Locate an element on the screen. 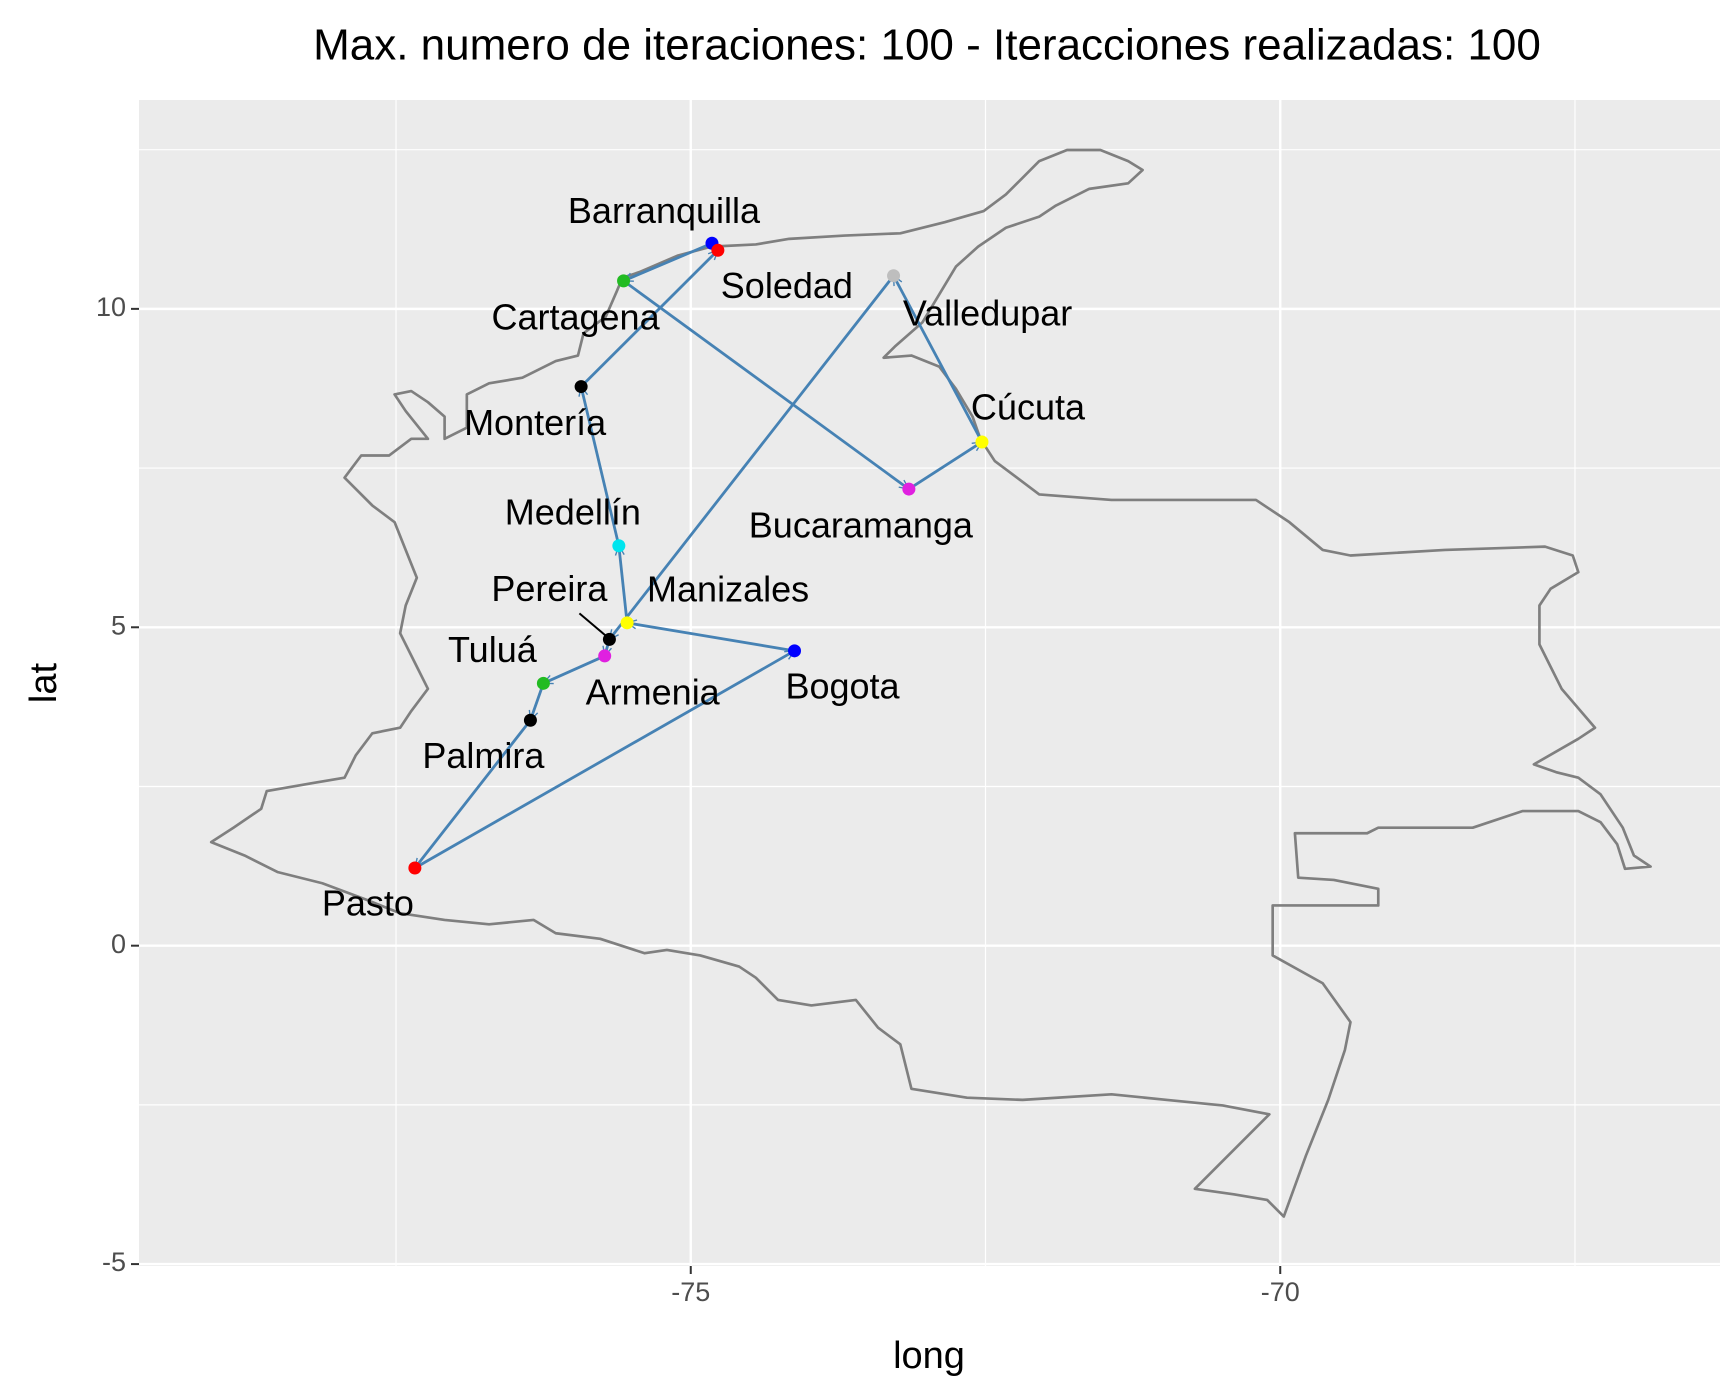 The image size is (1734, 1398). y-tick-label: 5 is located at coordinates (118, 625).